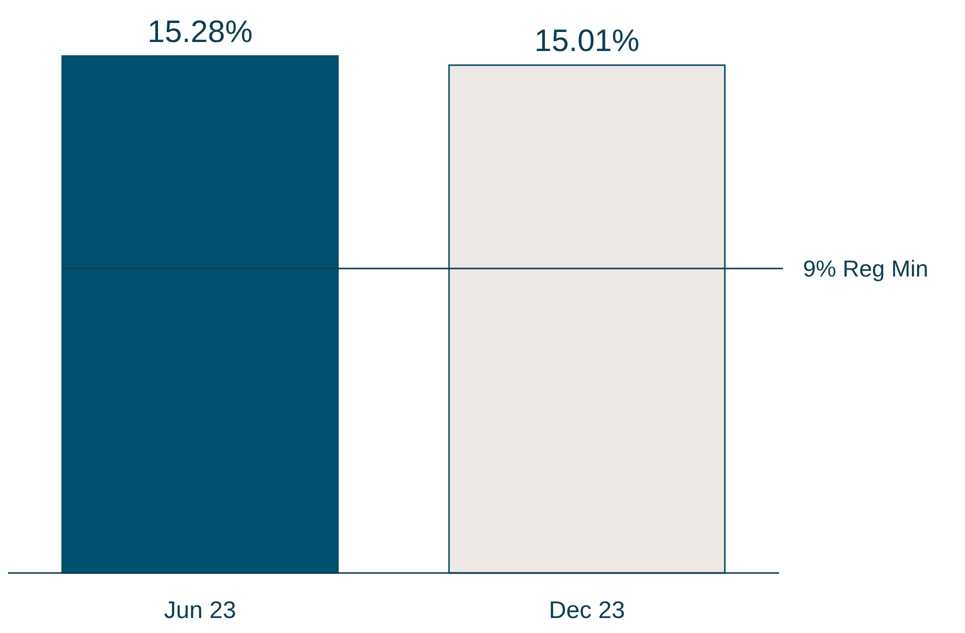 This screenshot has height=633, width=965. I want to click on x-tick-label: Dec 23, so click(586, 610).